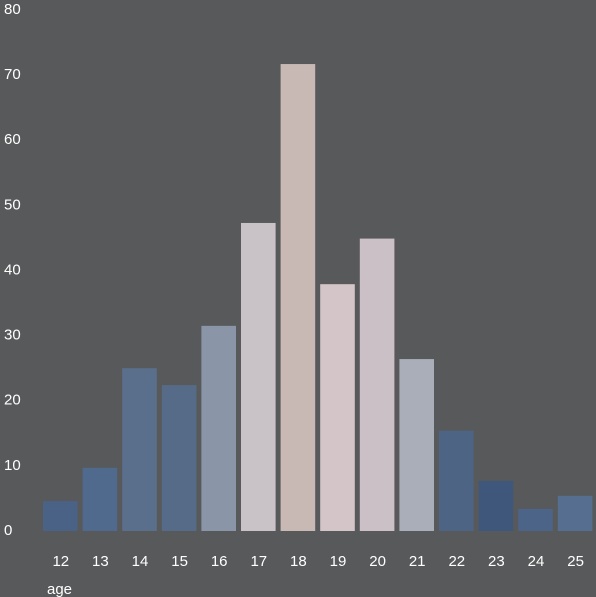 The width and height of the screenshot is (596, 597). Describe the element at coordinates (377, 561) in the screenshot. I see `x-tick-label: 20` at that location.